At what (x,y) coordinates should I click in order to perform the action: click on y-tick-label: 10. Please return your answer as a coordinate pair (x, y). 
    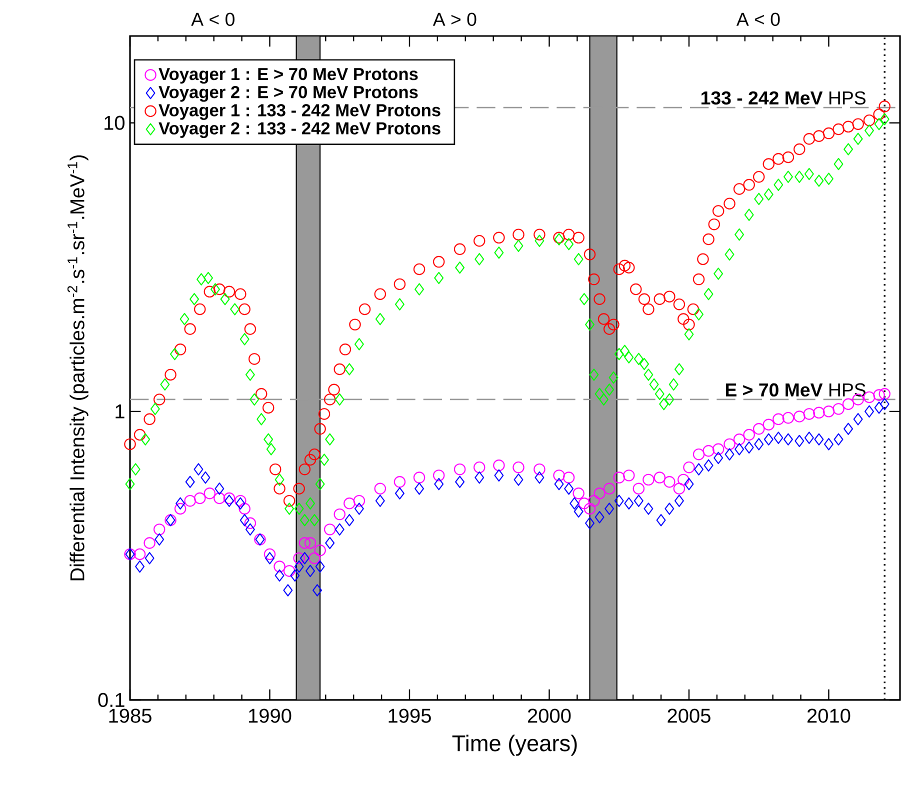
    Looking at the image, I should click on (114, 123).